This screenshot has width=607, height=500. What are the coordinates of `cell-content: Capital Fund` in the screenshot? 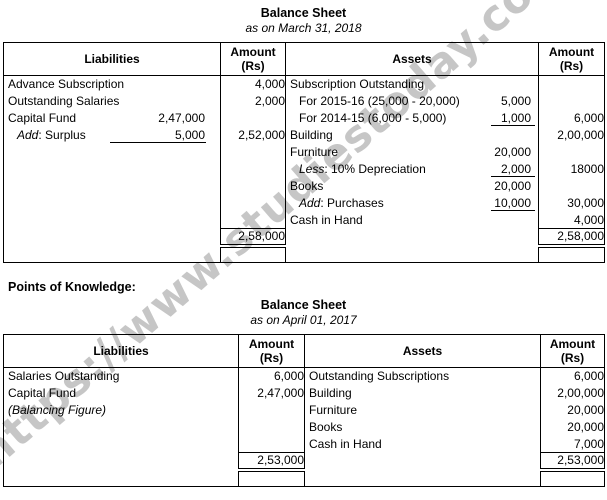 It's located at (121, 393).